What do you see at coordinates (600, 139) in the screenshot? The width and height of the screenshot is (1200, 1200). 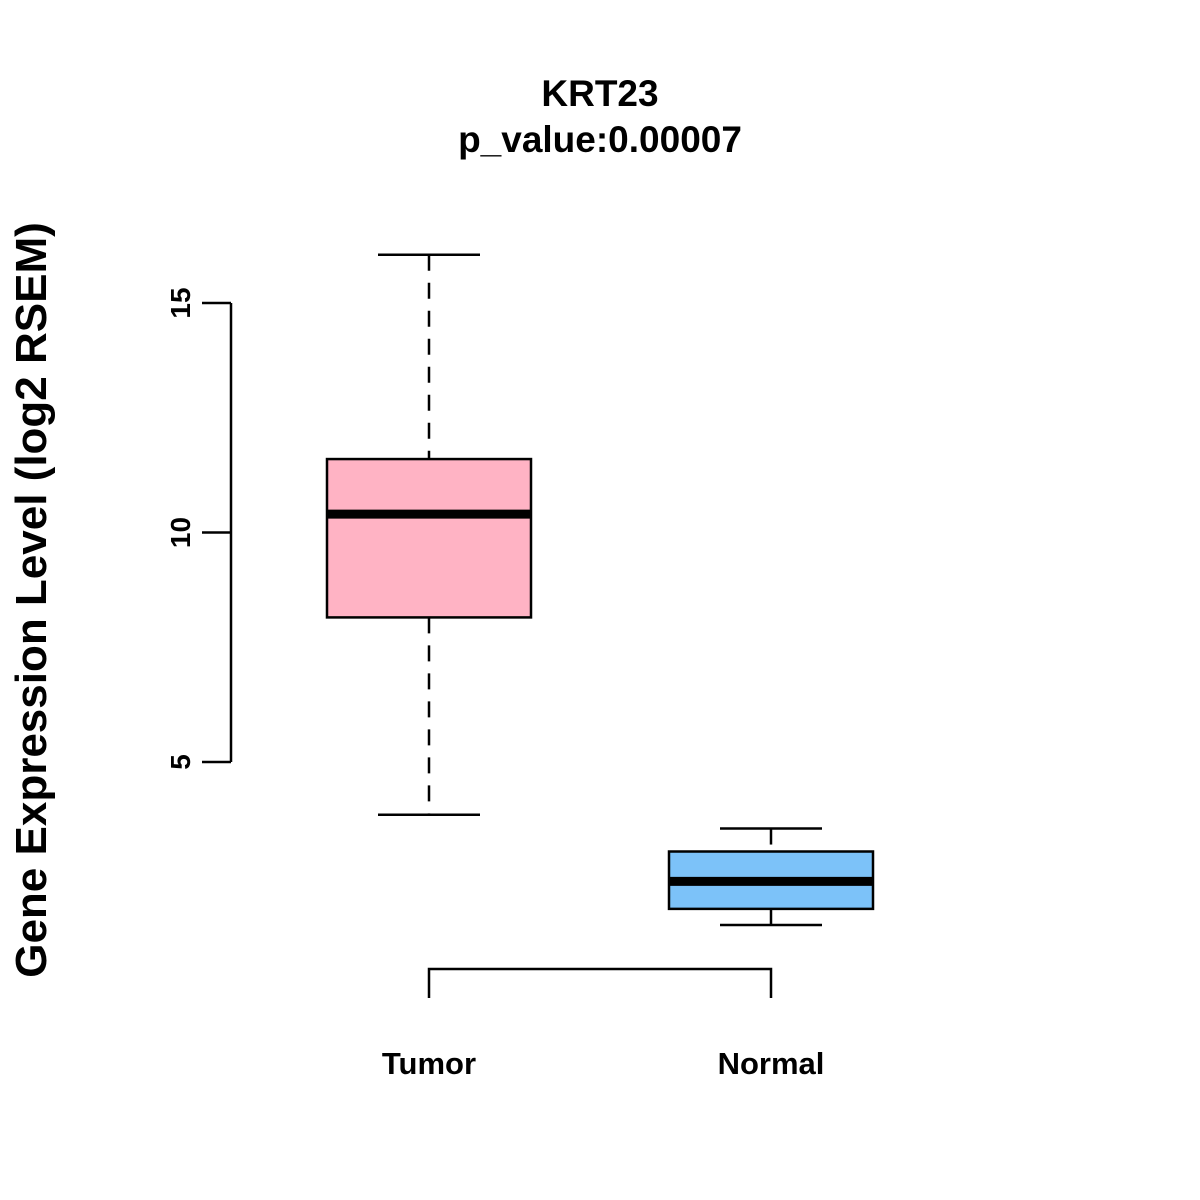 I see `chart-subtitle: p_value:0.00007` at bounding box center [600, 139].